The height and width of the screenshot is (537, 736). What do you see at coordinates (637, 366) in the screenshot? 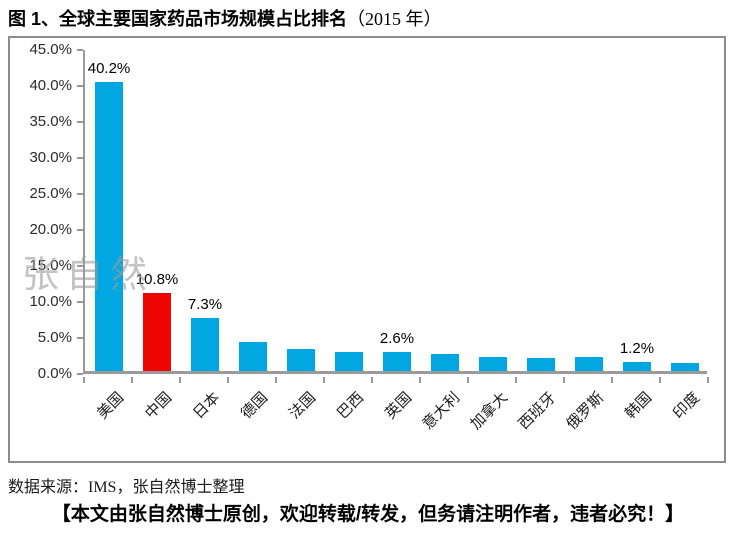
I see `bar-韩国` at bounding box center [637, 366].